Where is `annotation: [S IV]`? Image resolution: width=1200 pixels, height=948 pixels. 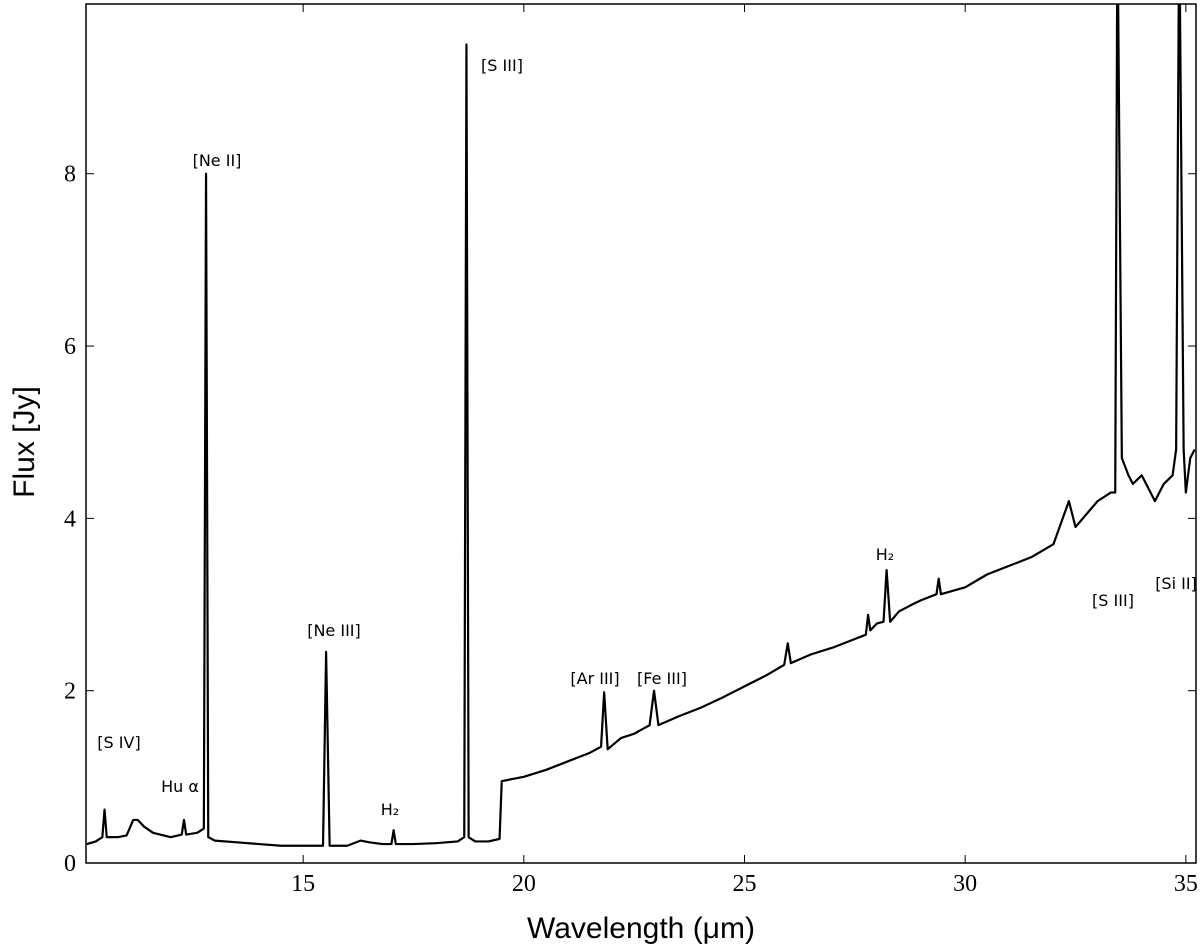
annotation: [S IV] is located at coordinates (118, 742).